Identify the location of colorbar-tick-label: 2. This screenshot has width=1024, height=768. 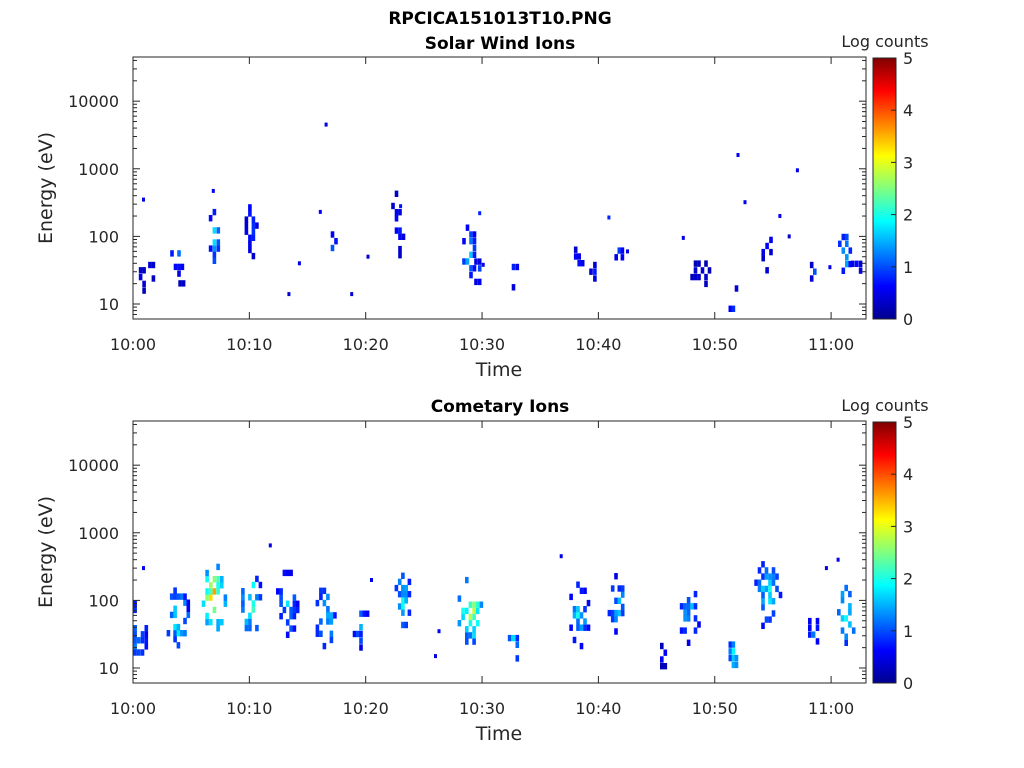
(908, 215).